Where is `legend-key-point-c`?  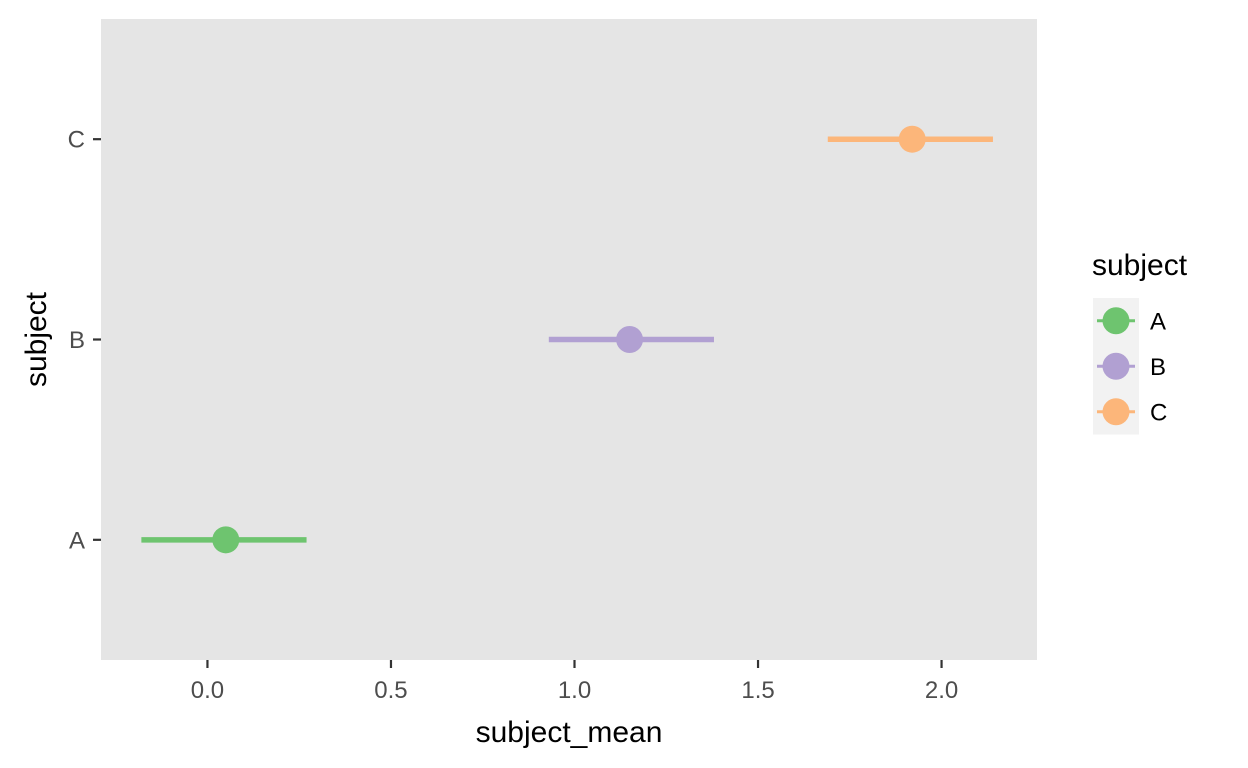 legend-key-point-c is located at coordinates (1116, 412).